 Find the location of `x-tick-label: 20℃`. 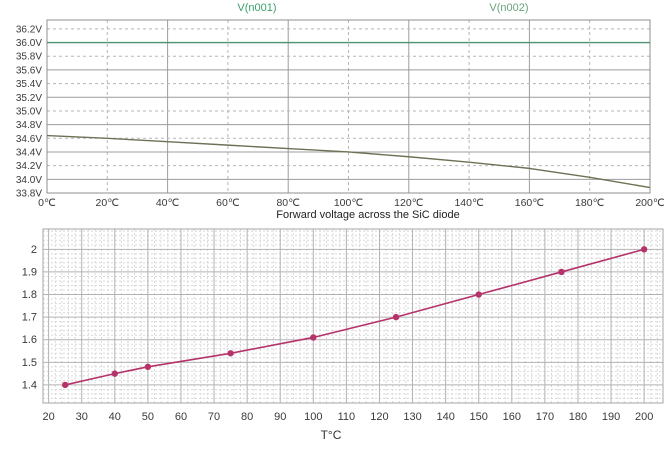

x-tick-label: 20℃ is located at coordinates (108, 203).